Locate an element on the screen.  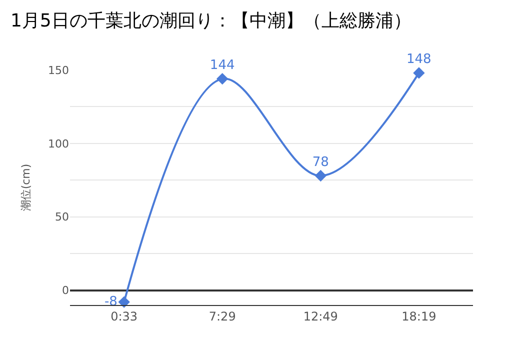
x-tick-label: 18:19 is located at coordinates (419, 316).